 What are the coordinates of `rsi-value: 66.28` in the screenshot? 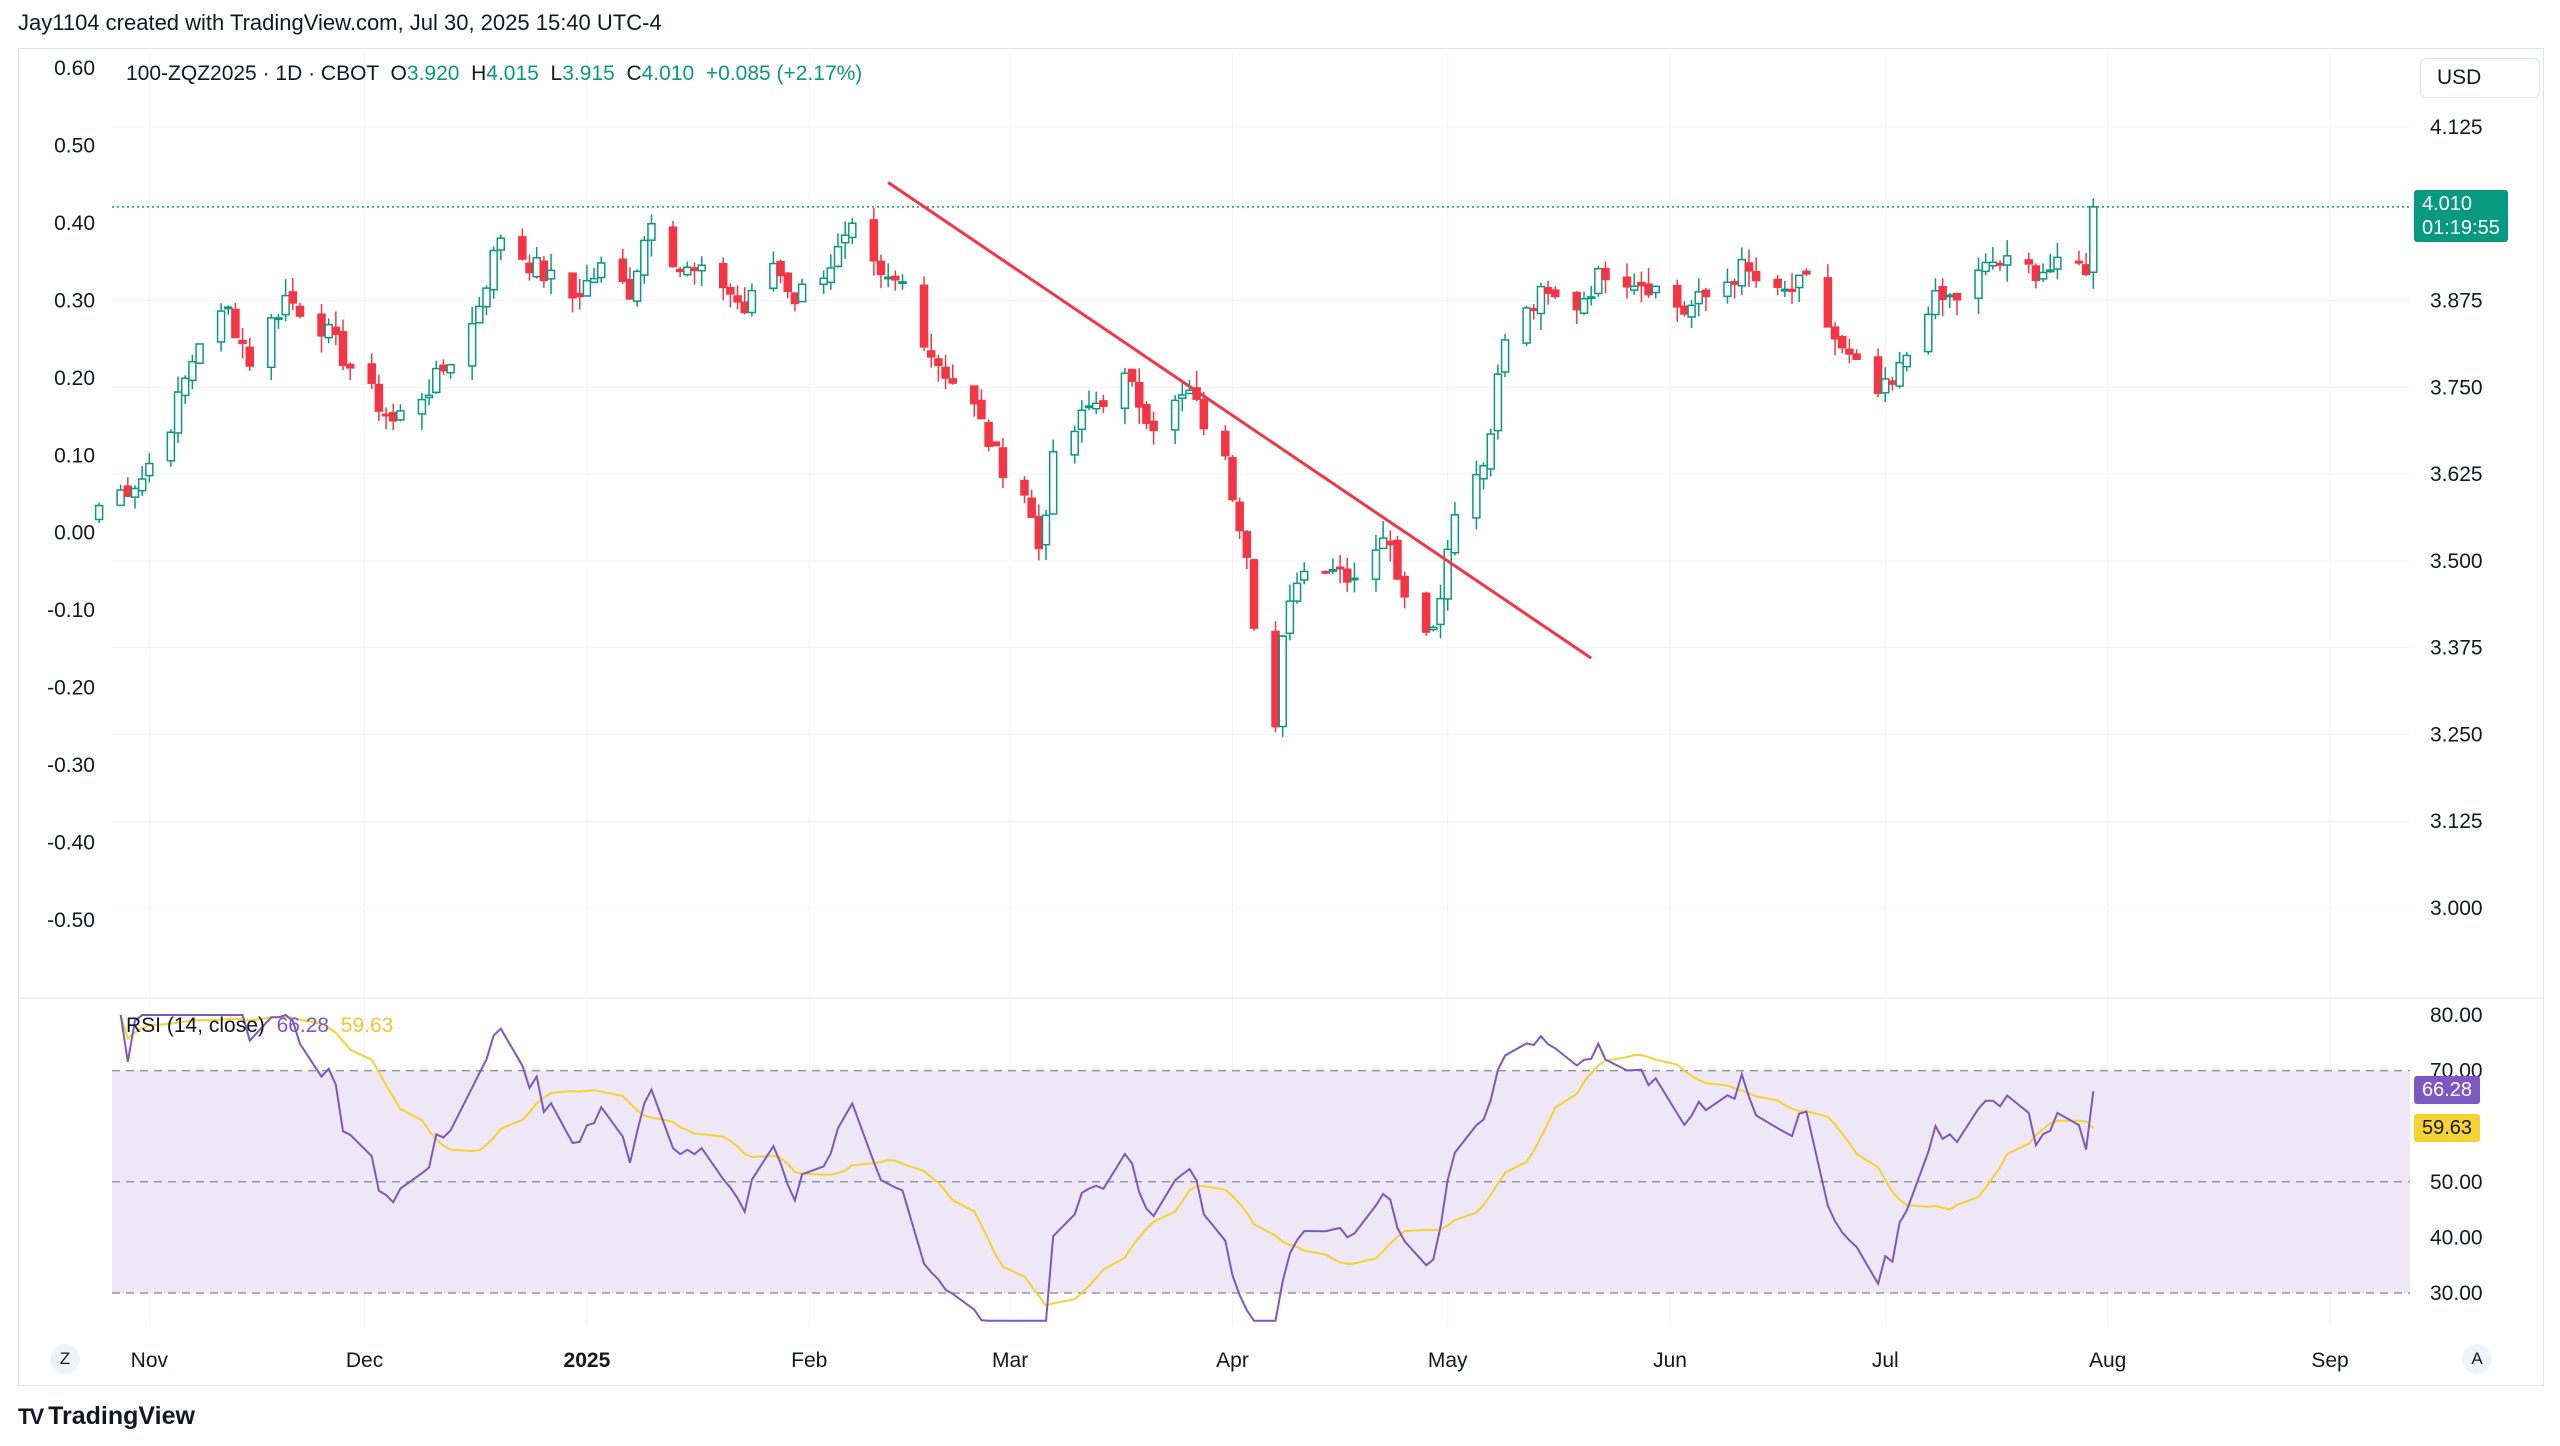 It's located at (303, 1025).